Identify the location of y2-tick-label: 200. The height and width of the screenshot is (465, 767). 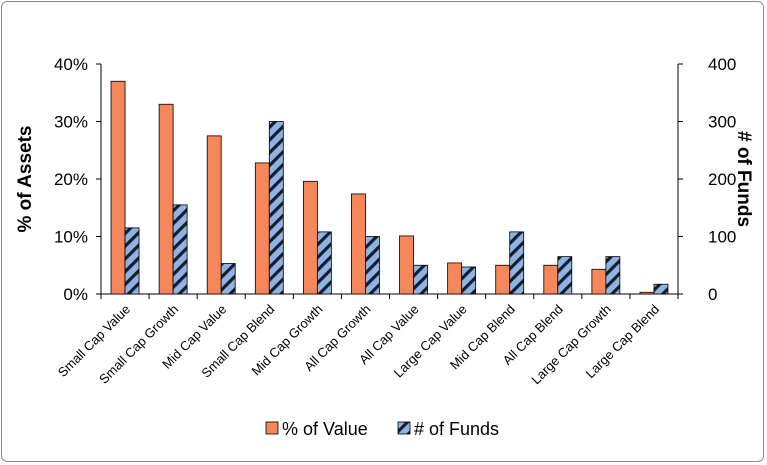
(722, 179).